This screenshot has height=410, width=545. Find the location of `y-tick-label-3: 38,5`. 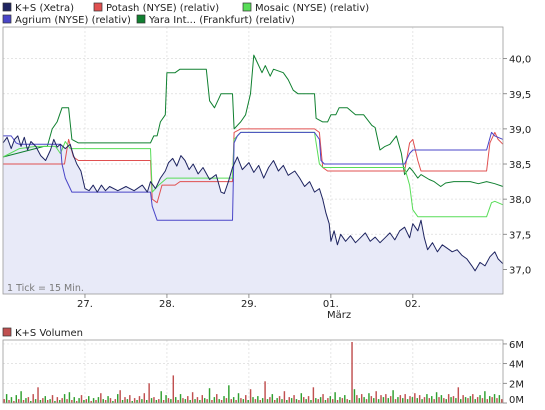

y-tick-label-3: 38,5 is located at coordinates (520, 165).